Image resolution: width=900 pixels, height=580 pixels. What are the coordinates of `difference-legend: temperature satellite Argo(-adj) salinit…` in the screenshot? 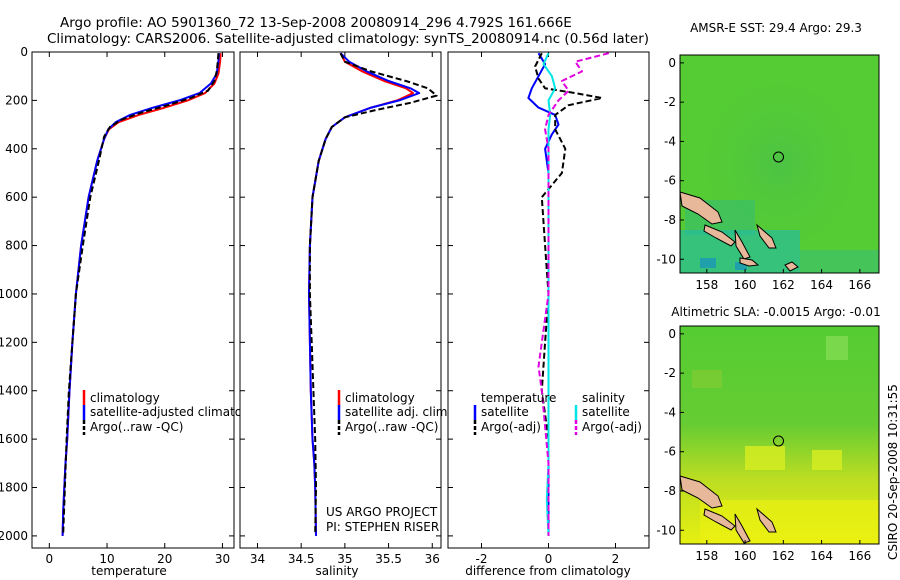 It's located at (557, 413).